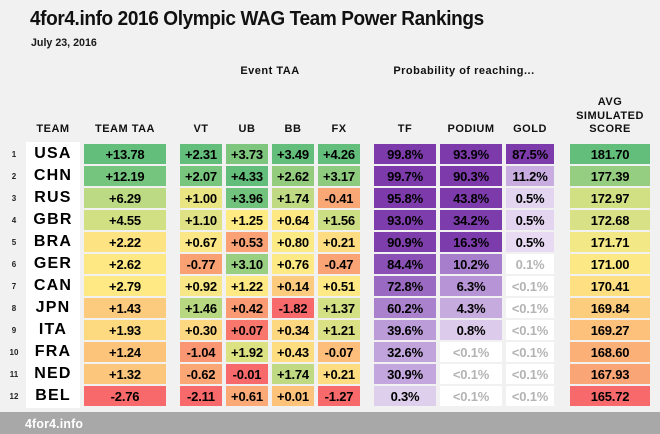  What do you see at coordinates (201, 352) in the screenshot?
I see `cell-vt: -1.04` at bounding box center [201, 352].